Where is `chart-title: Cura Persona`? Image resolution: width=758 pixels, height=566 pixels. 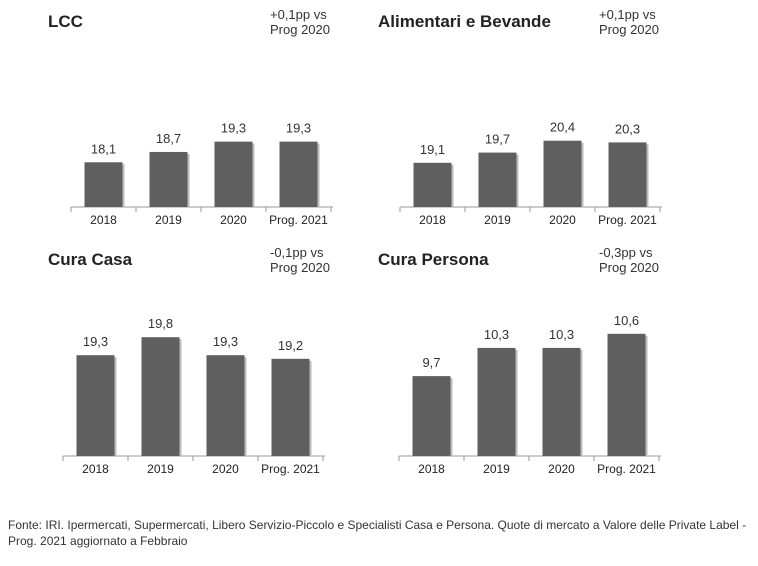 chart-title: Cura Persona is located at coordinates (433, 259).